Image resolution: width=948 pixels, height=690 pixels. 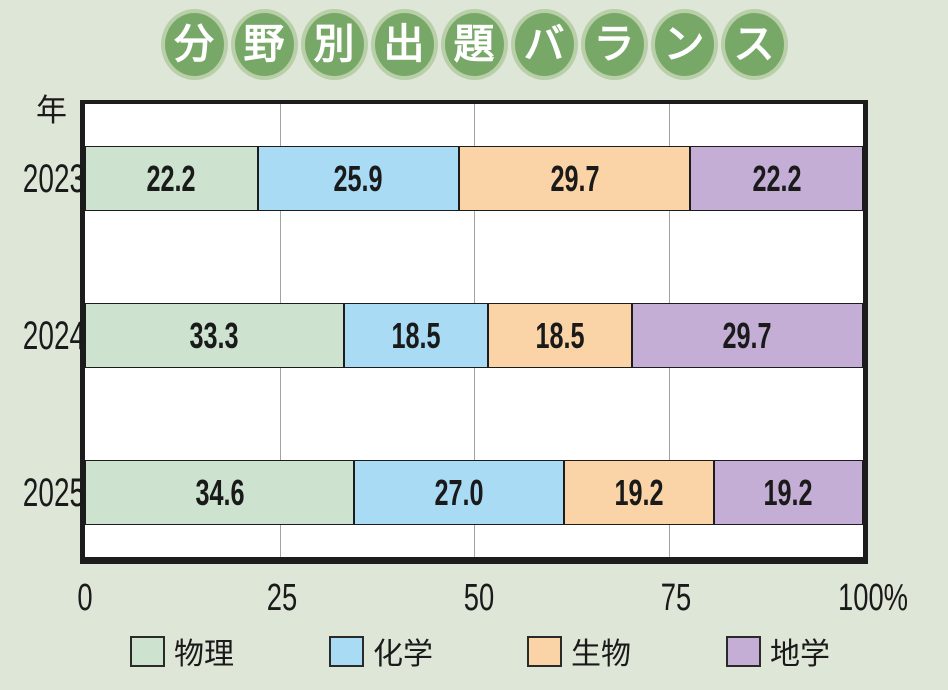 I want to click on legend-item-物理: 物理, so click(x=182, y=651).